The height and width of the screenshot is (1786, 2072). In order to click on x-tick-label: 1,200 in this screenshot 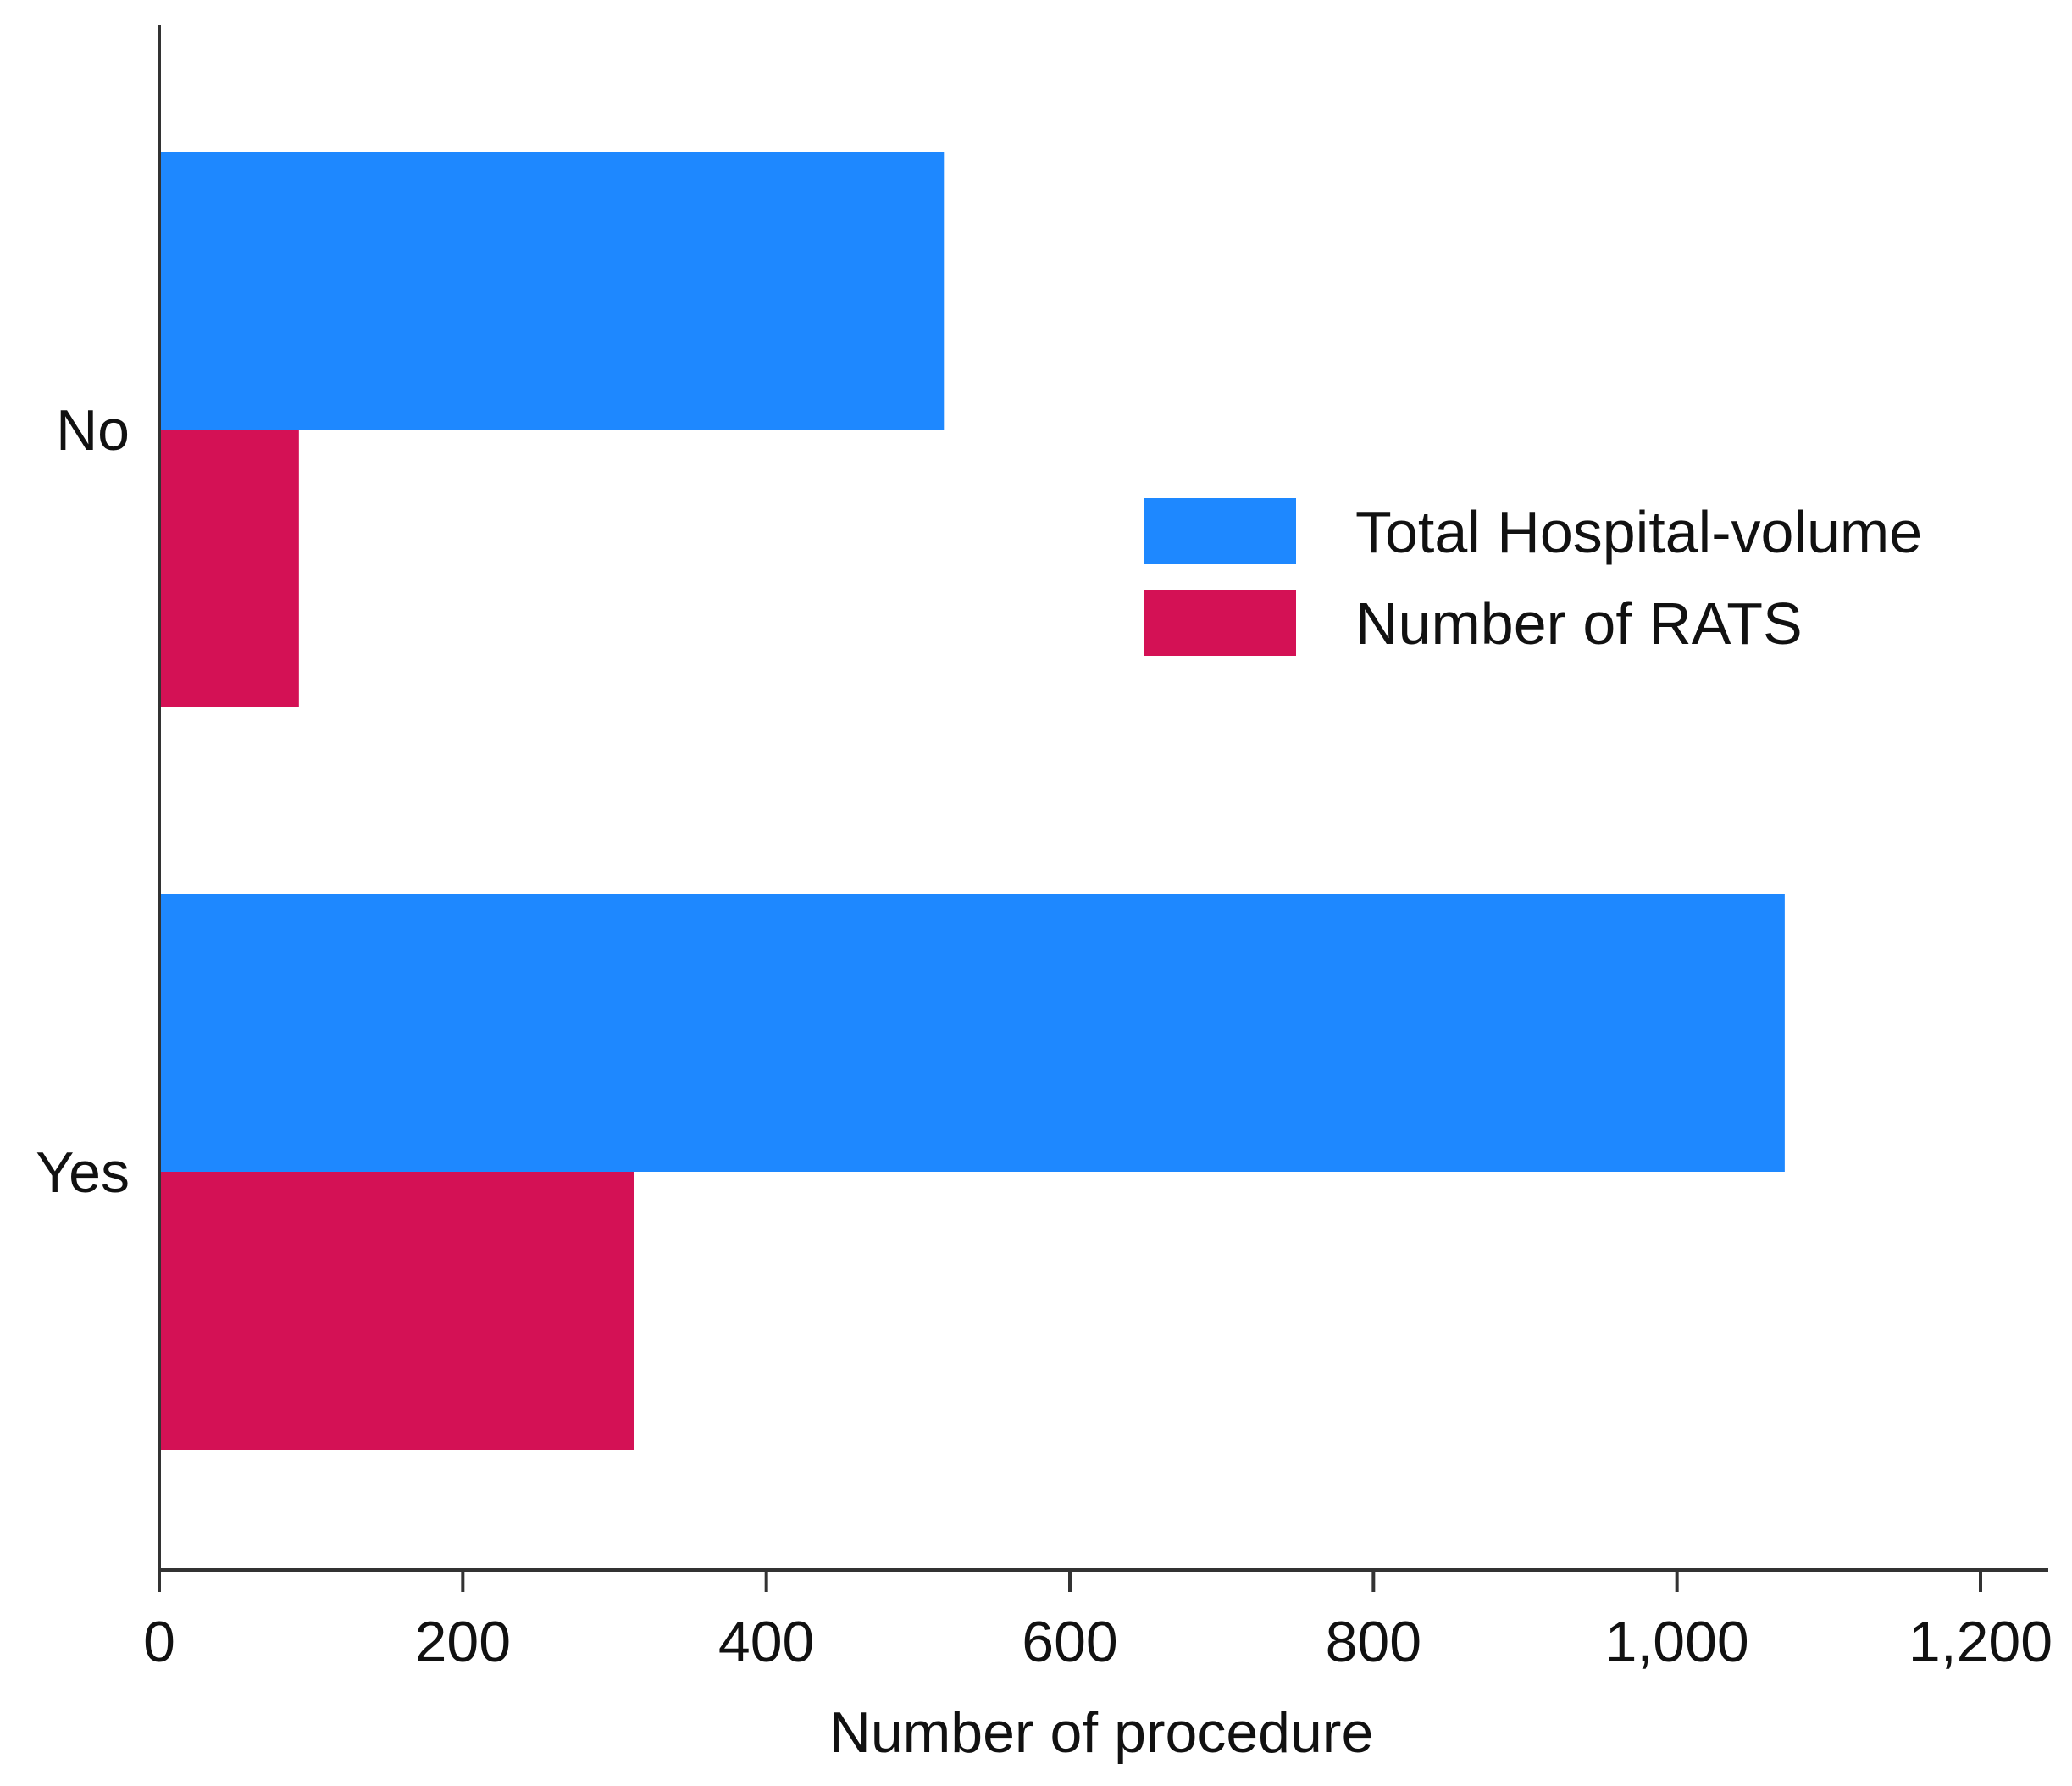, I will do `click(1981, 1642)`.